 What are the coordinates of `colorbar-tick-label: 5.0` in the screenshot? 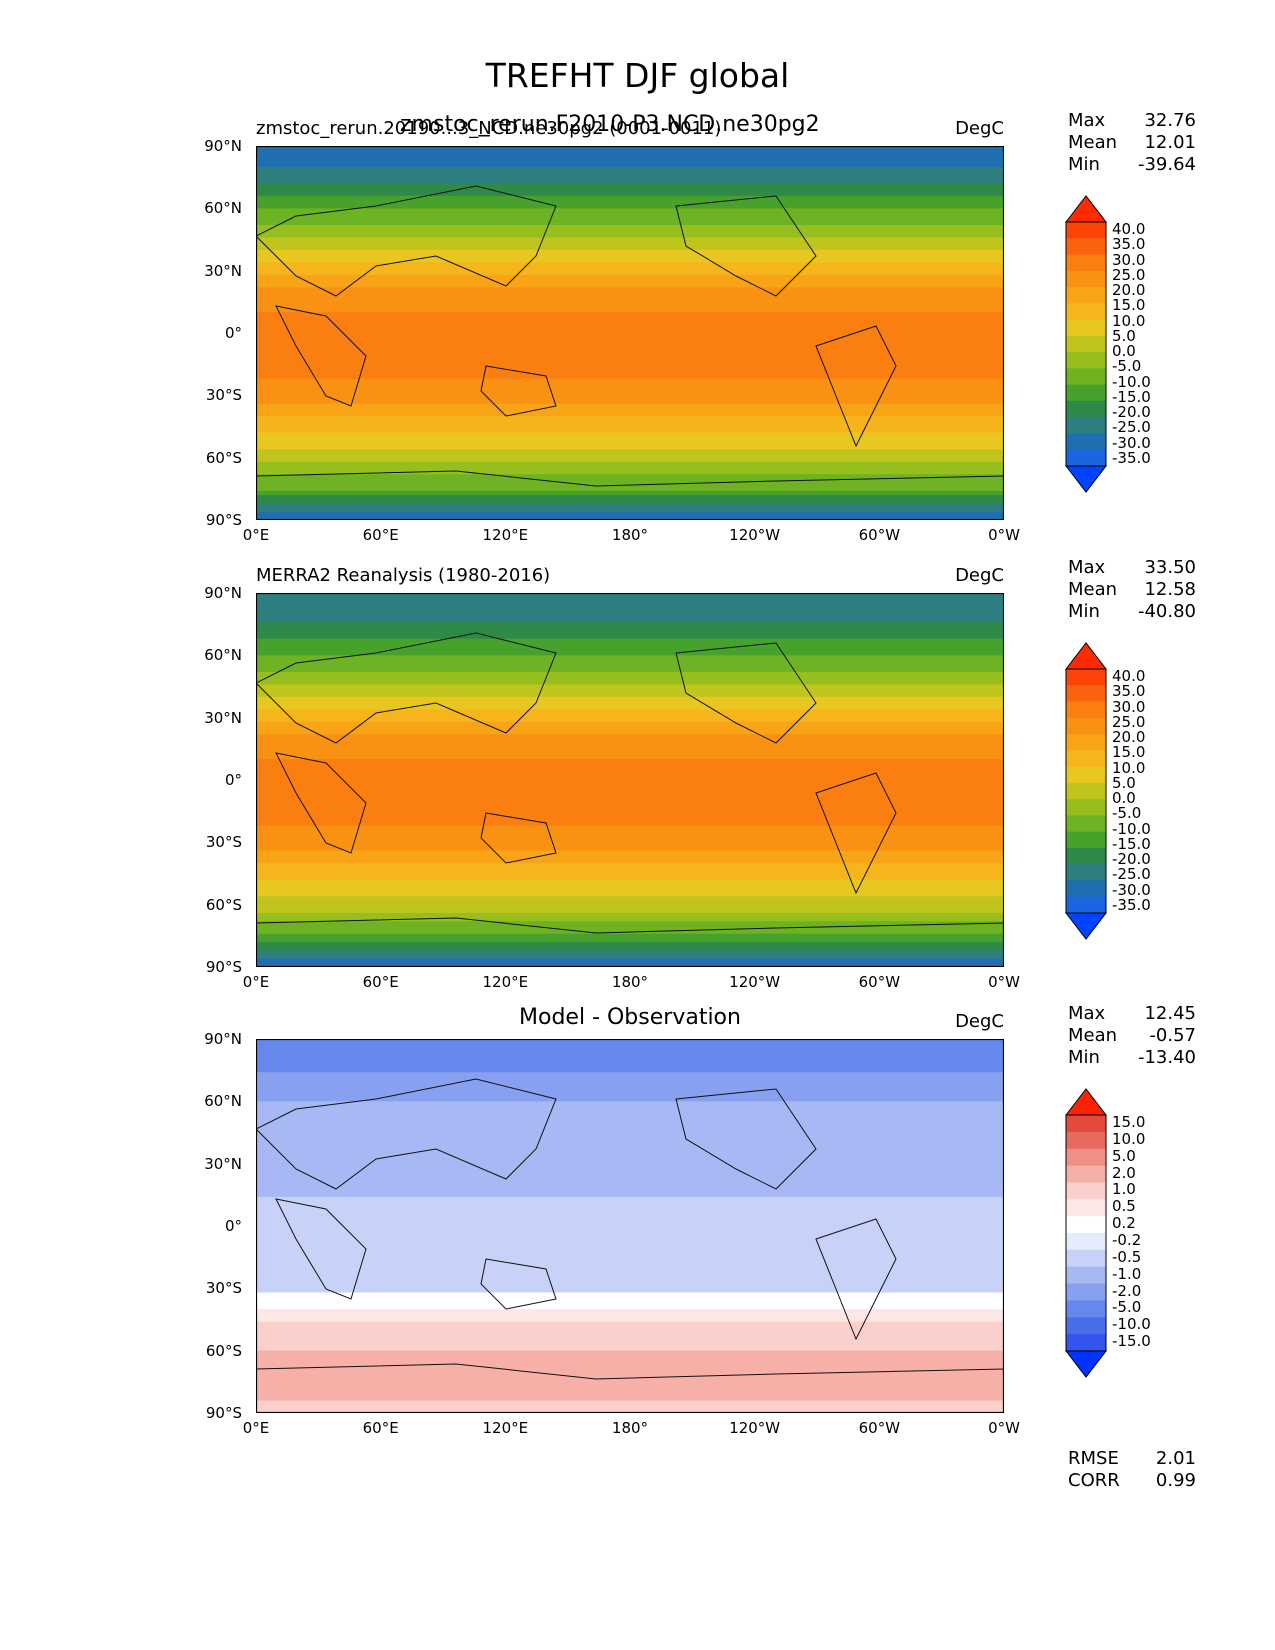 It's located at (1124, 335).